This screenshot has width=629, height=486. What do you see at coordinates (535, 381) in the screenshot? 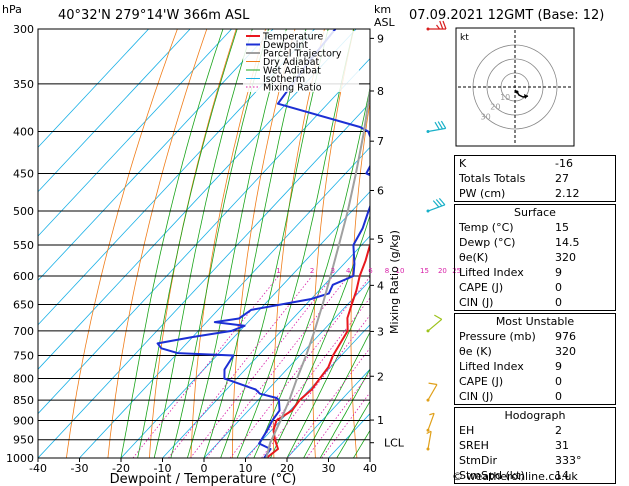
I see `unstable-row: CAPE (J) 0` at bounding box center [535, 381].